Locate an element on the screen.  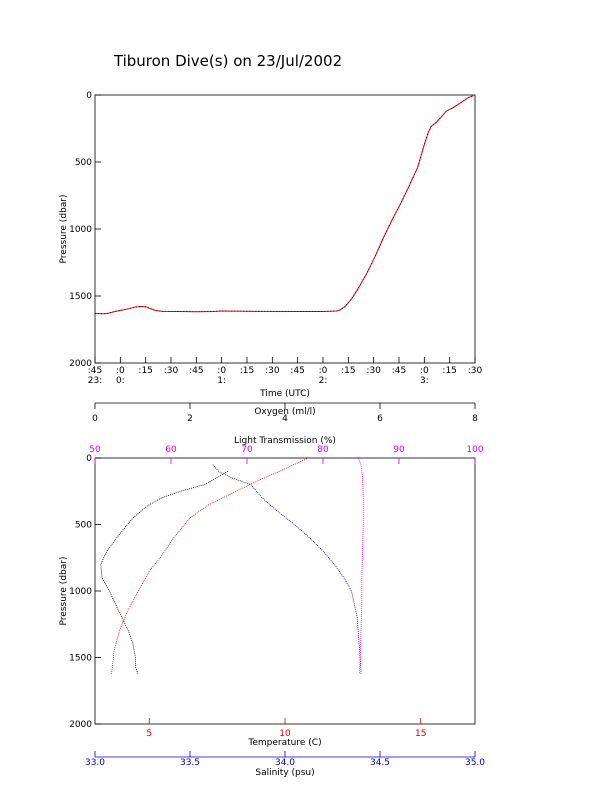
oxygen-tick-label: 0 is located at coordinates (95, 419).